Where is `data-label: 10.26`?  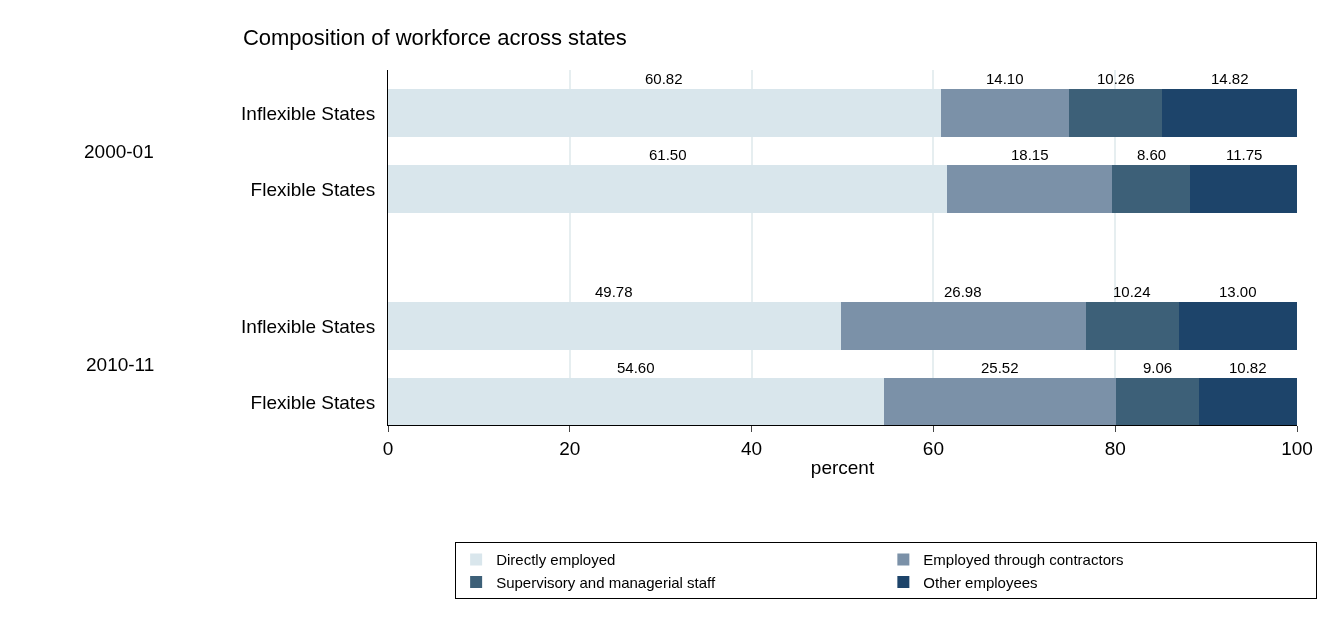 data-label: 10.26 is located at coordinates (1116, 78).